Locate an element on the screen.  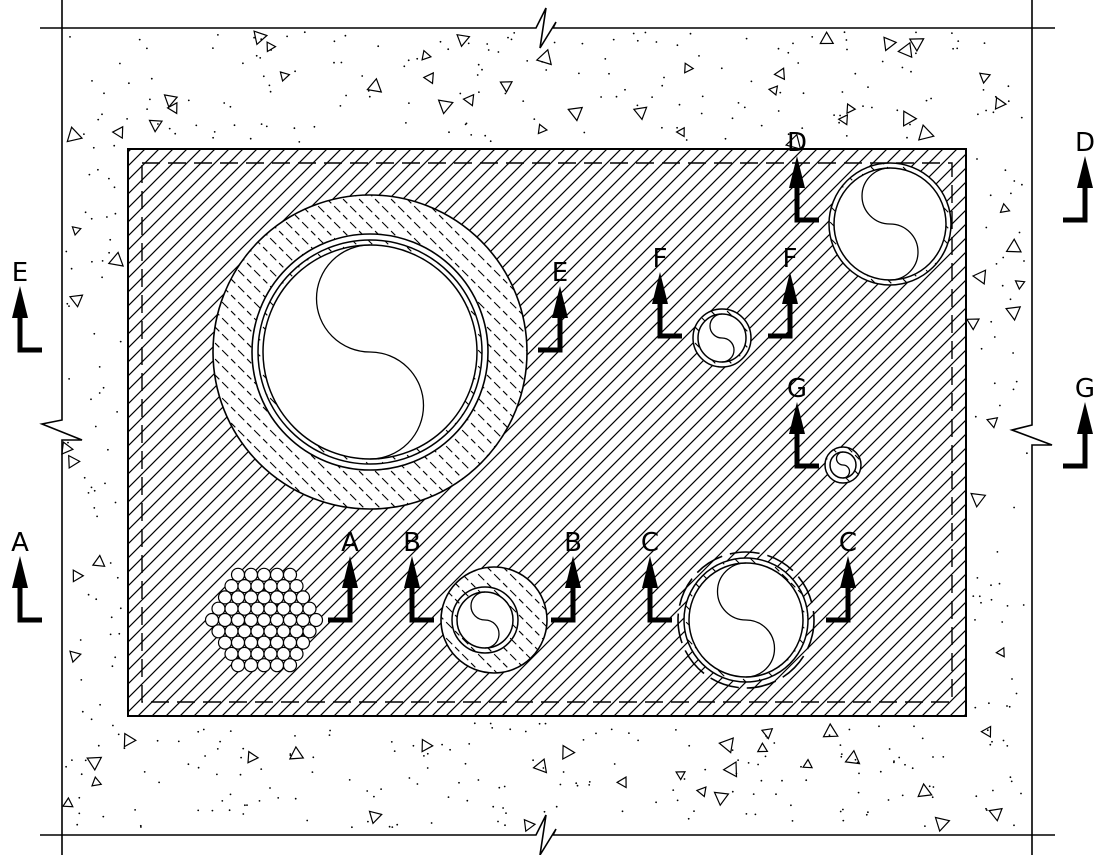
pipe-curve is located at coordinates (485, 620).